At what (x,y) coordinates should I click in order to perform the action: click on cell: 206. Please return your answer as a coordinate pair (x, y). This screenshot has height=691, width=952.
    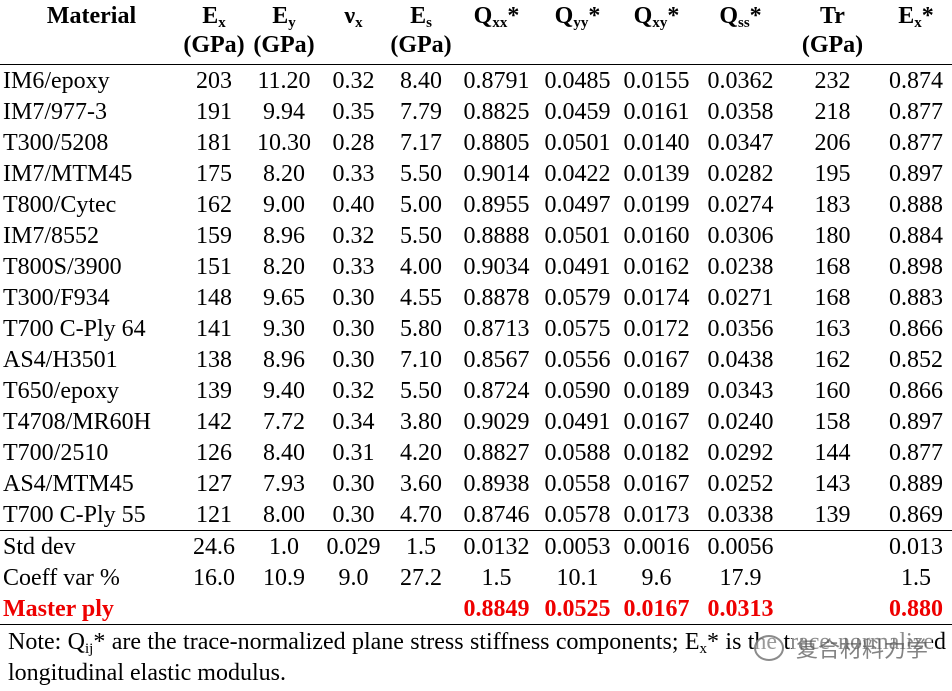
    Looking at the image, I should click on (832, 142).